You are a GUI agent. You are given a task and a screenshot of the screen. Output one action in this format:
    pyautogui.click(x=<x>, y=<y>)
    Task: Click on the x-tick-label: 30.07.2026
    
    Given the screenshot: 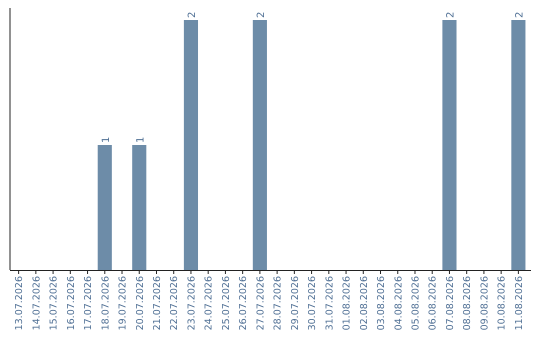 What is the action you would take?
    pyautogui.click(x=312, y=303)
    